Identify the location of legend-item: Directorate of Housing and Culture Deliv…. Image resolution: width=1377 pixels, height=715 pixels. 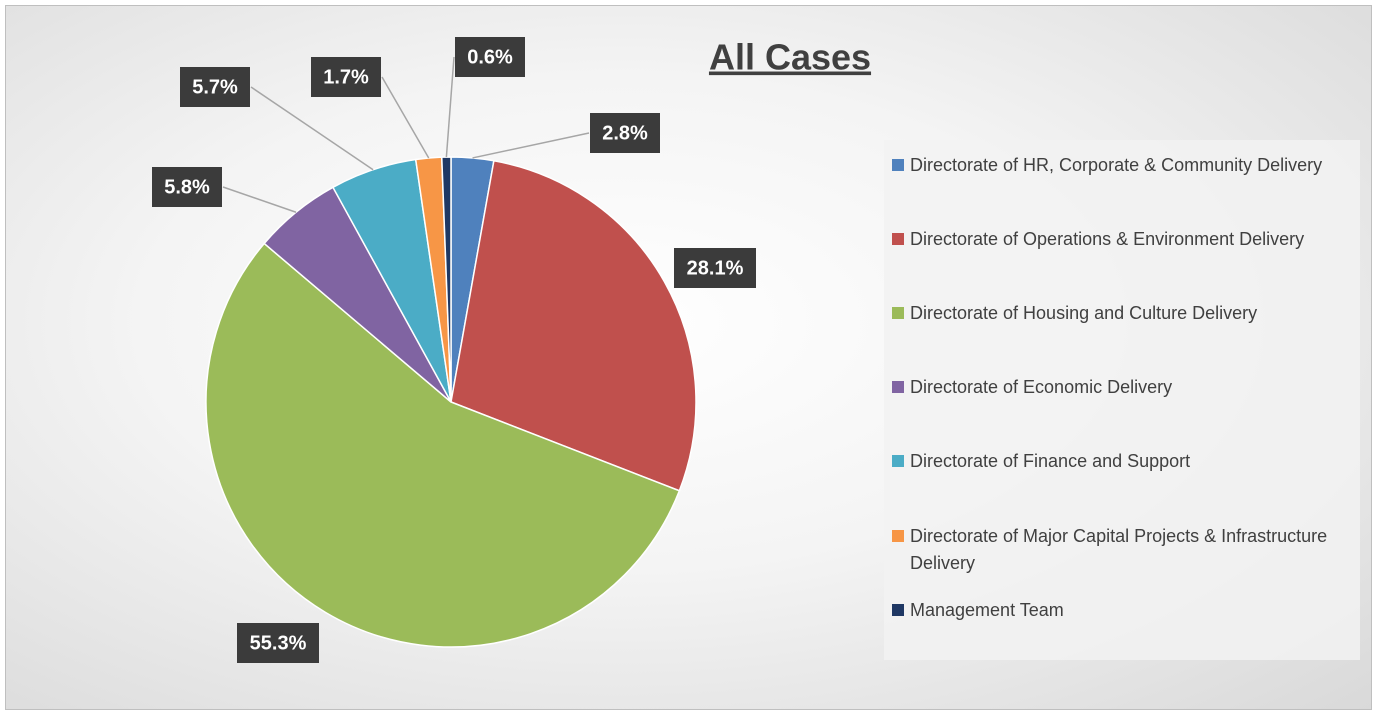
(1124, 313).